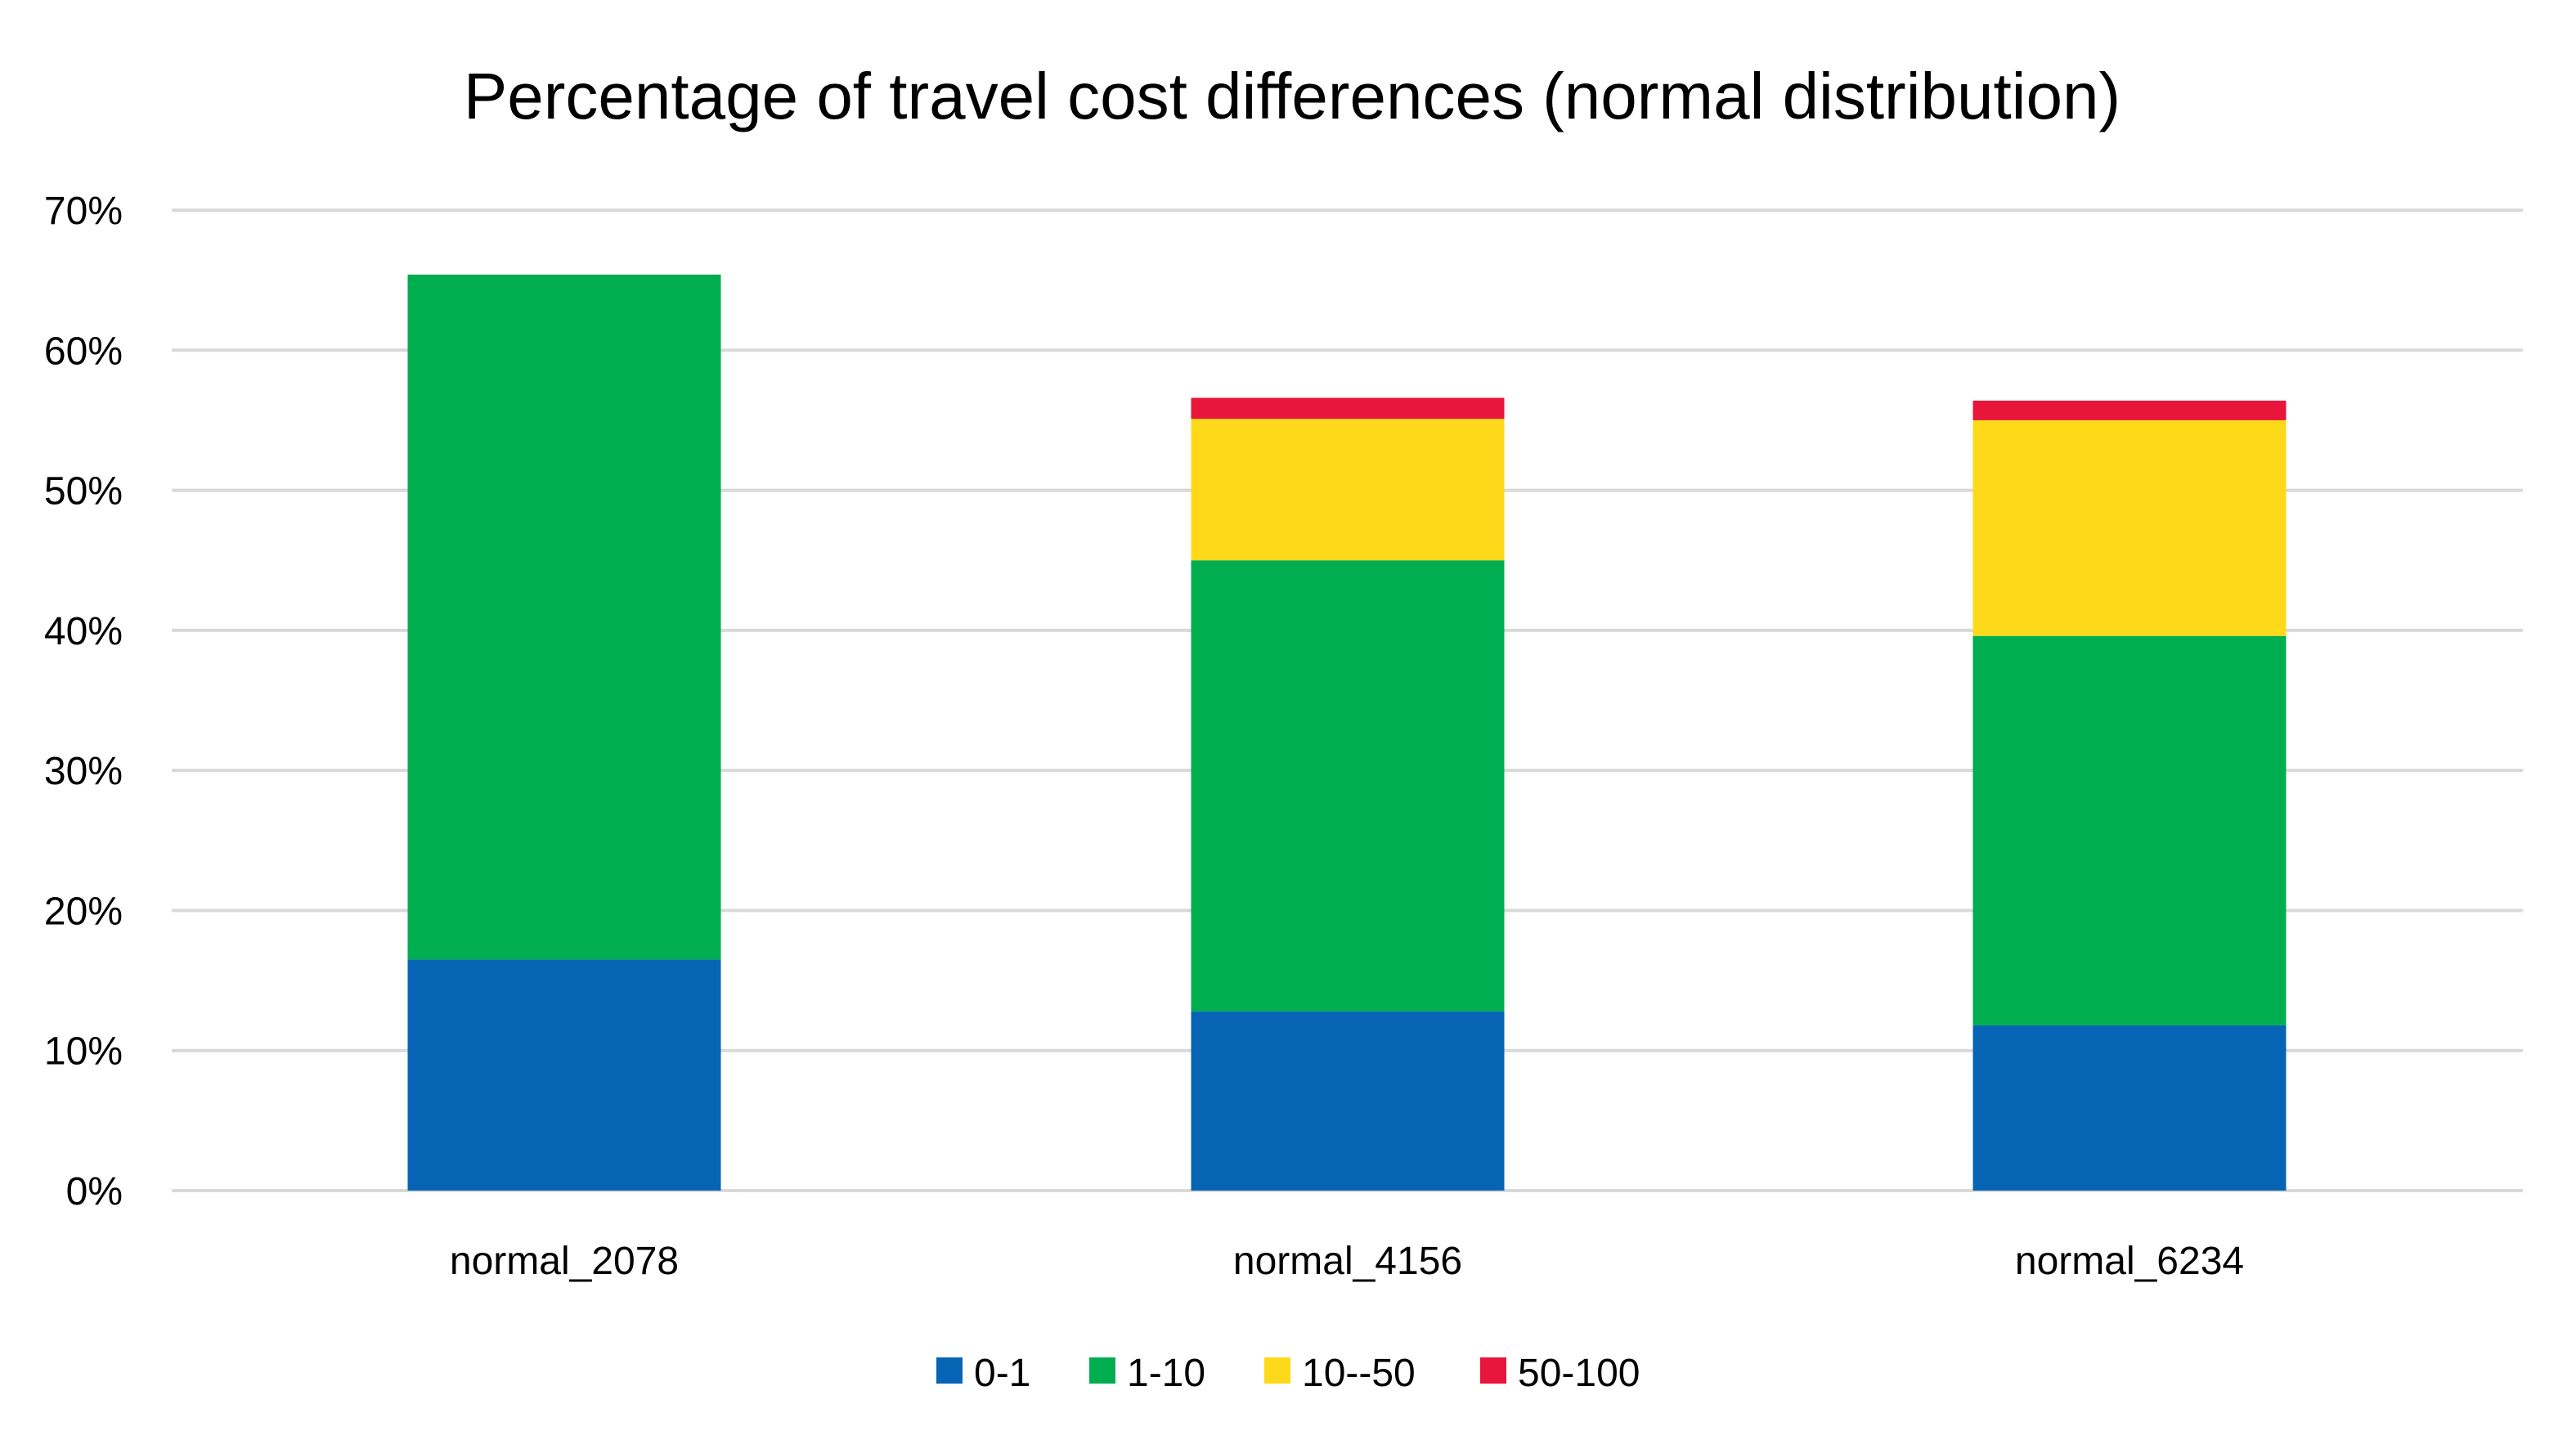 The image size is (2576, 1449). Describe the element at coordinates (83, 1052) in the screenshot. I see `y-tick-label: 10%` at that location.